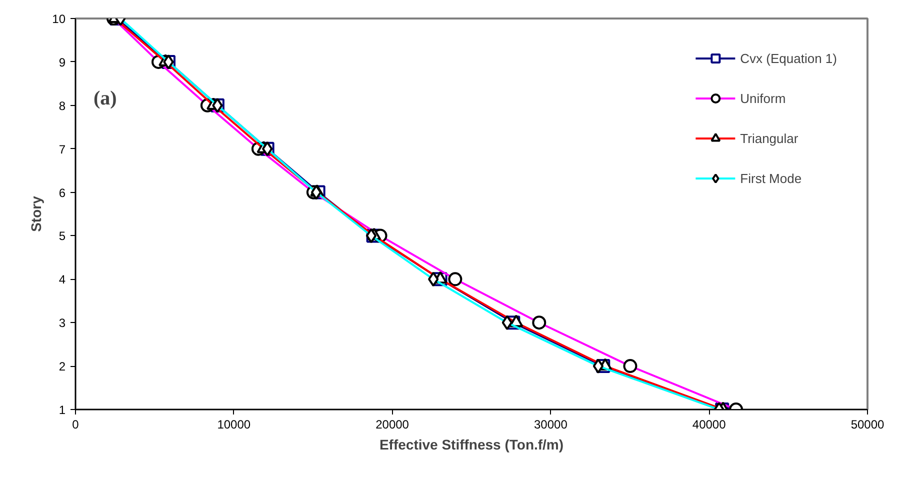  Describe the element at coordinates (393, 425) in the screenshot. I see `x-tick-label: 20000` at that location.